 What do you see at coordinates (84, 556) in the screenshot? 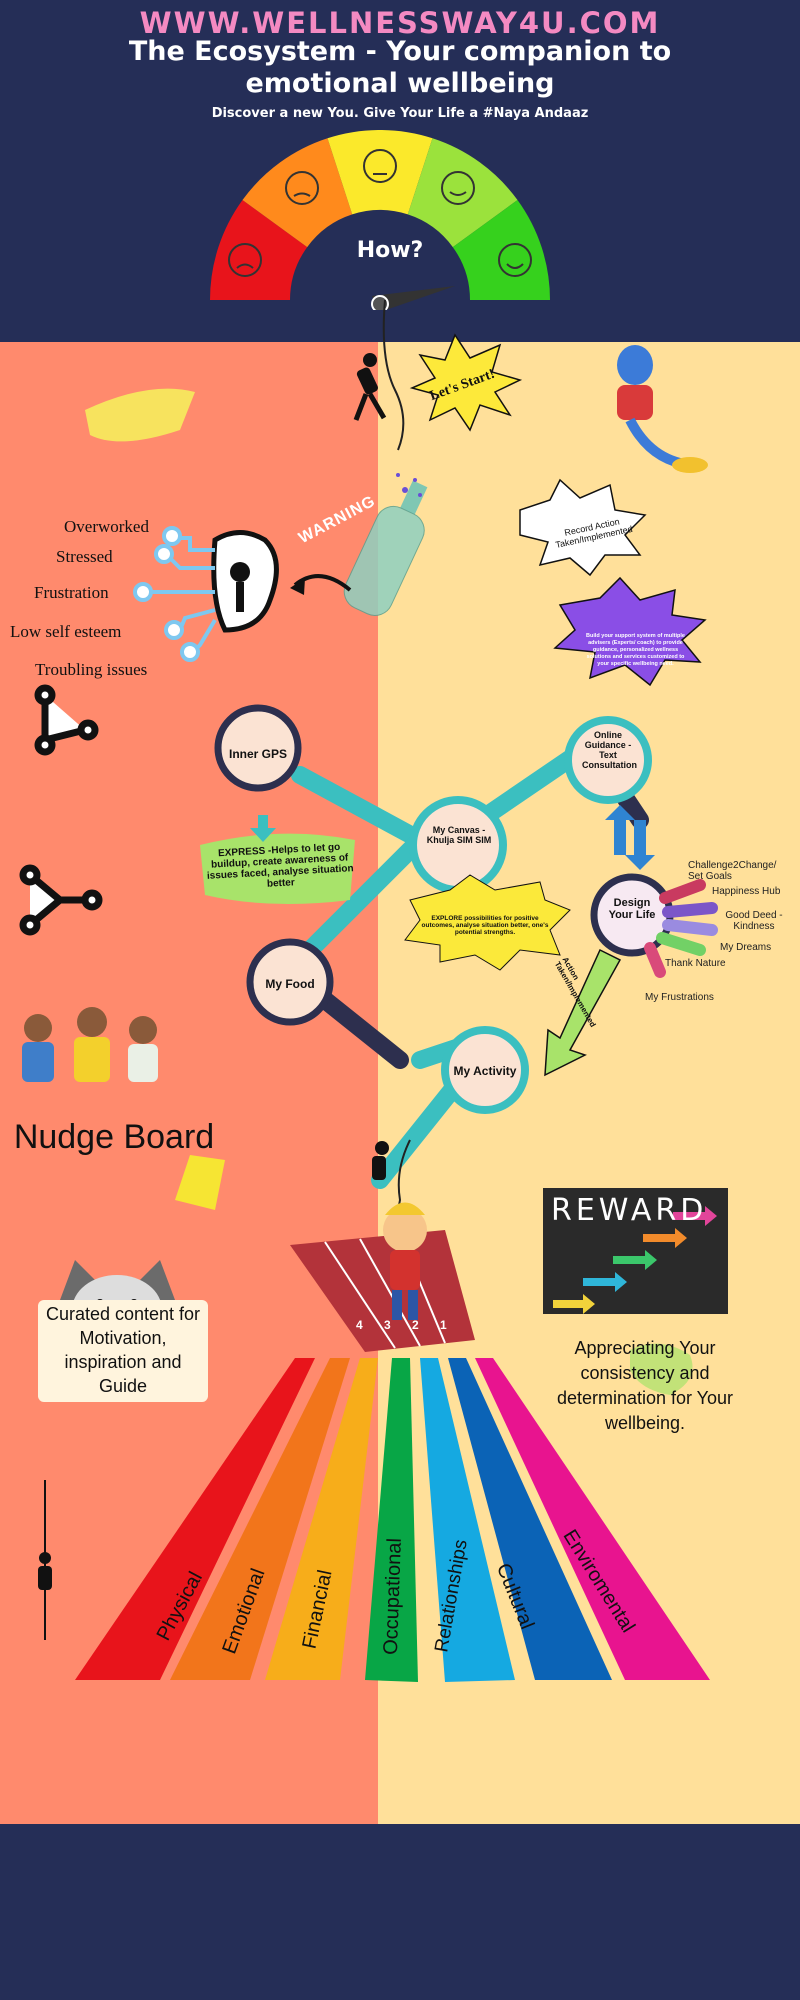
I see `issue-stressed: Stressed` at bounding box center [84, 556].